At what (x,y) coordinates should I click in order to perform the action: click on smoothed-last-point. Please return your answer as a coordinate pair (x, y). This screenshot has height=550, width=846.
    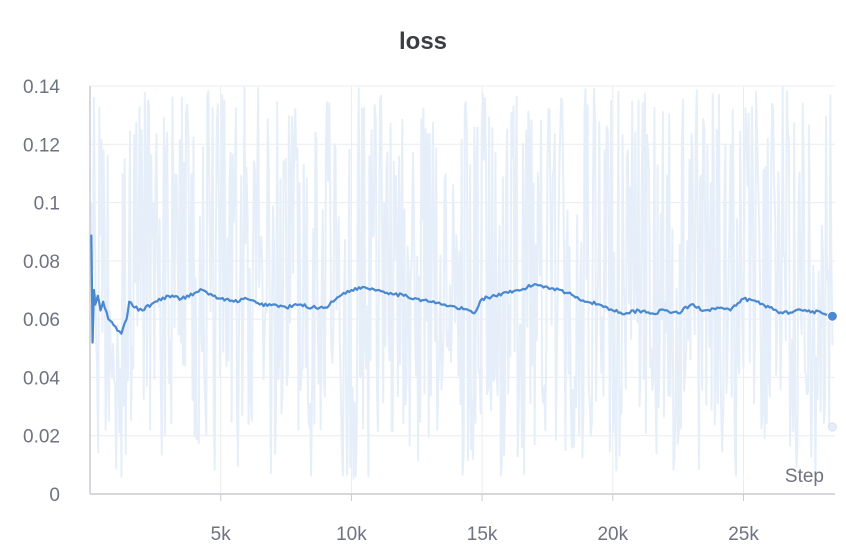
    Looking at the image, I should click on (832, 316).